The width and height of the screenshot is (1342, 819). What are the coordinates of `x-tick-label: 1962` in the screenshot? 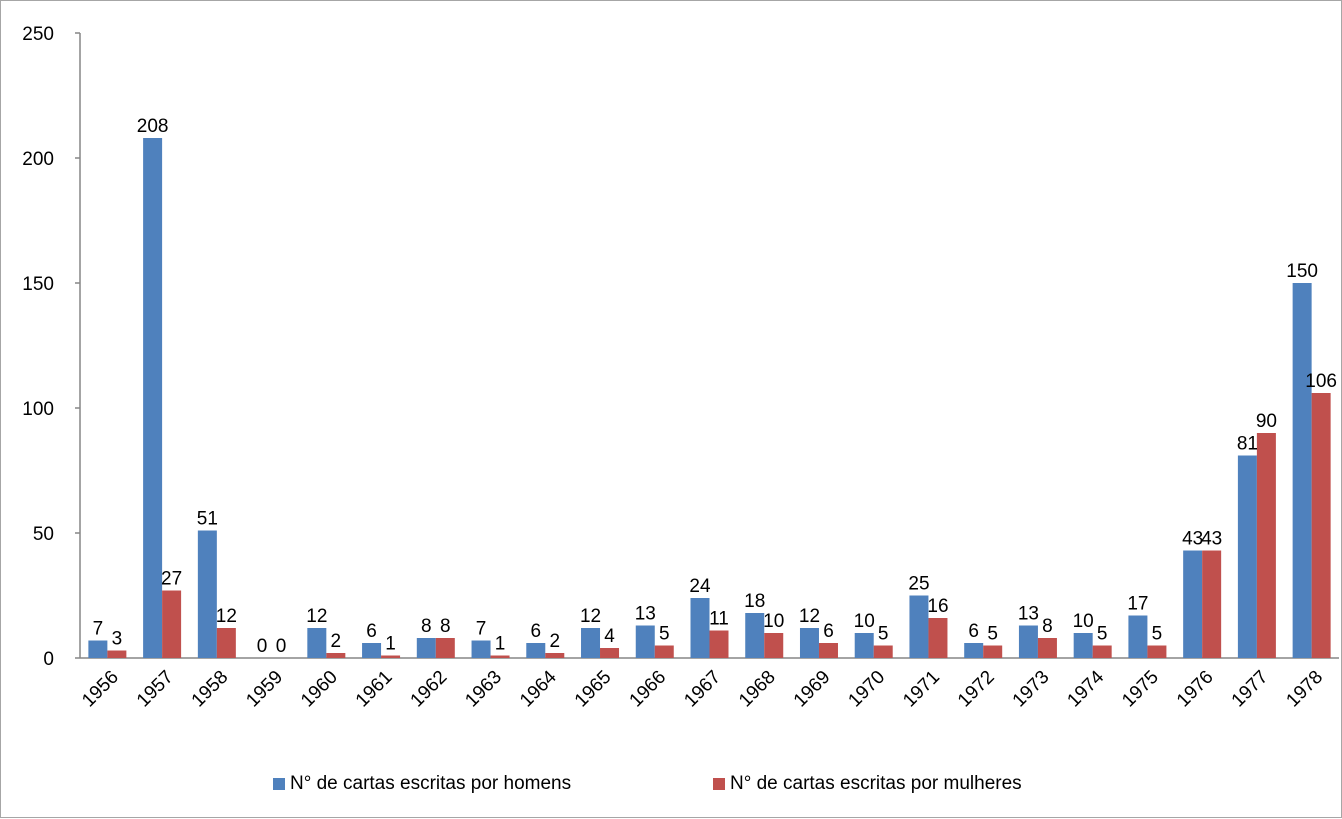 It's located at (429, 689).